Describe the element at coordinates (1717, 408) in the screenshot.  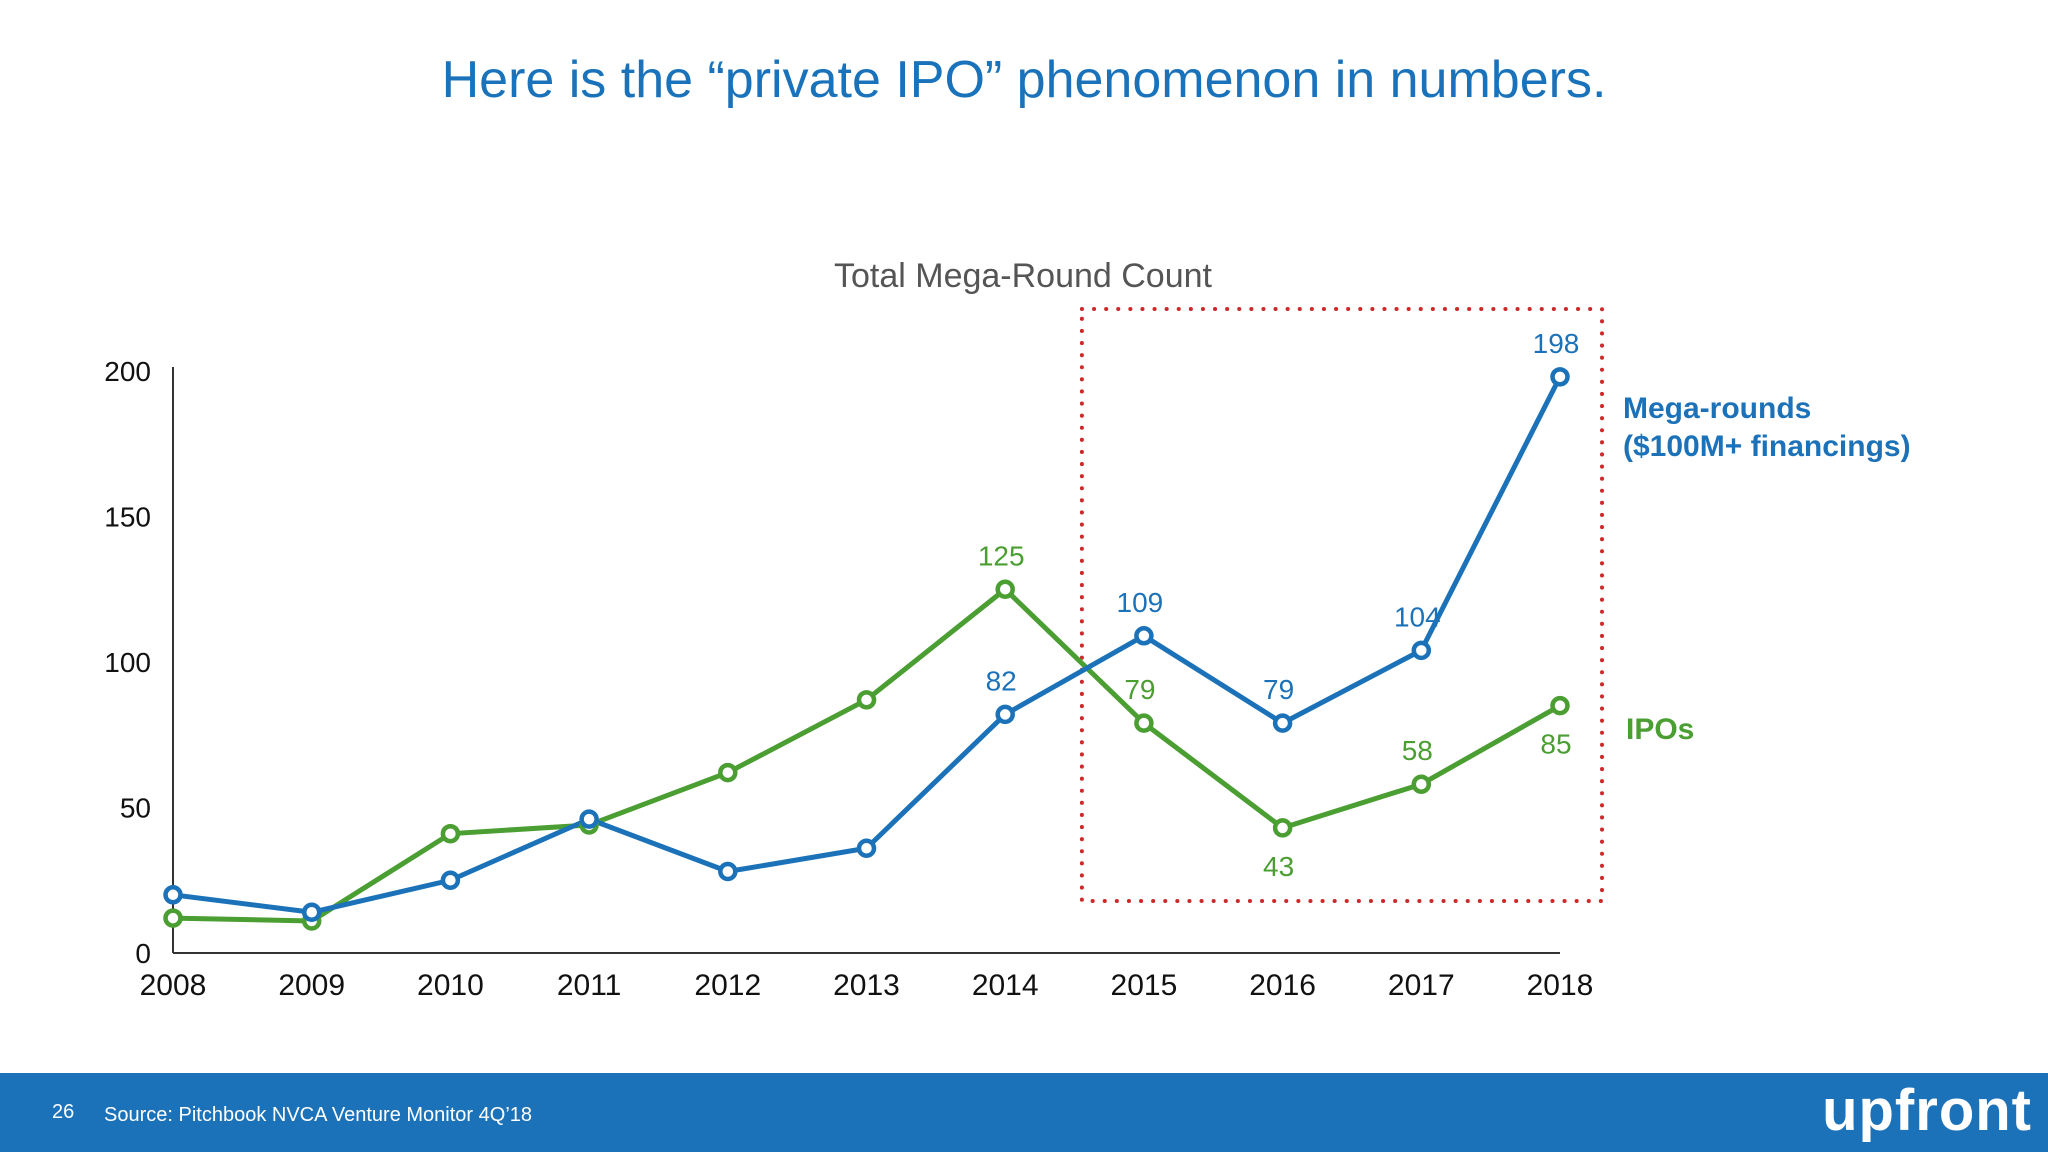
I see `legend-label: Mega-rounds` at that location.